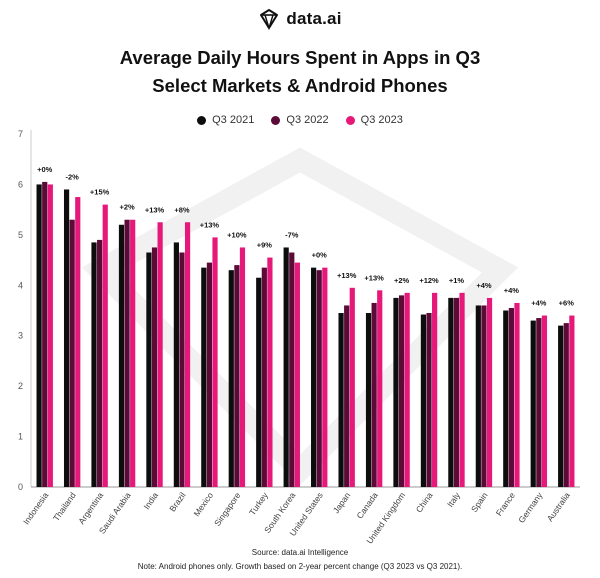  I want to click on x-category-label: United States, so click(305, 514).